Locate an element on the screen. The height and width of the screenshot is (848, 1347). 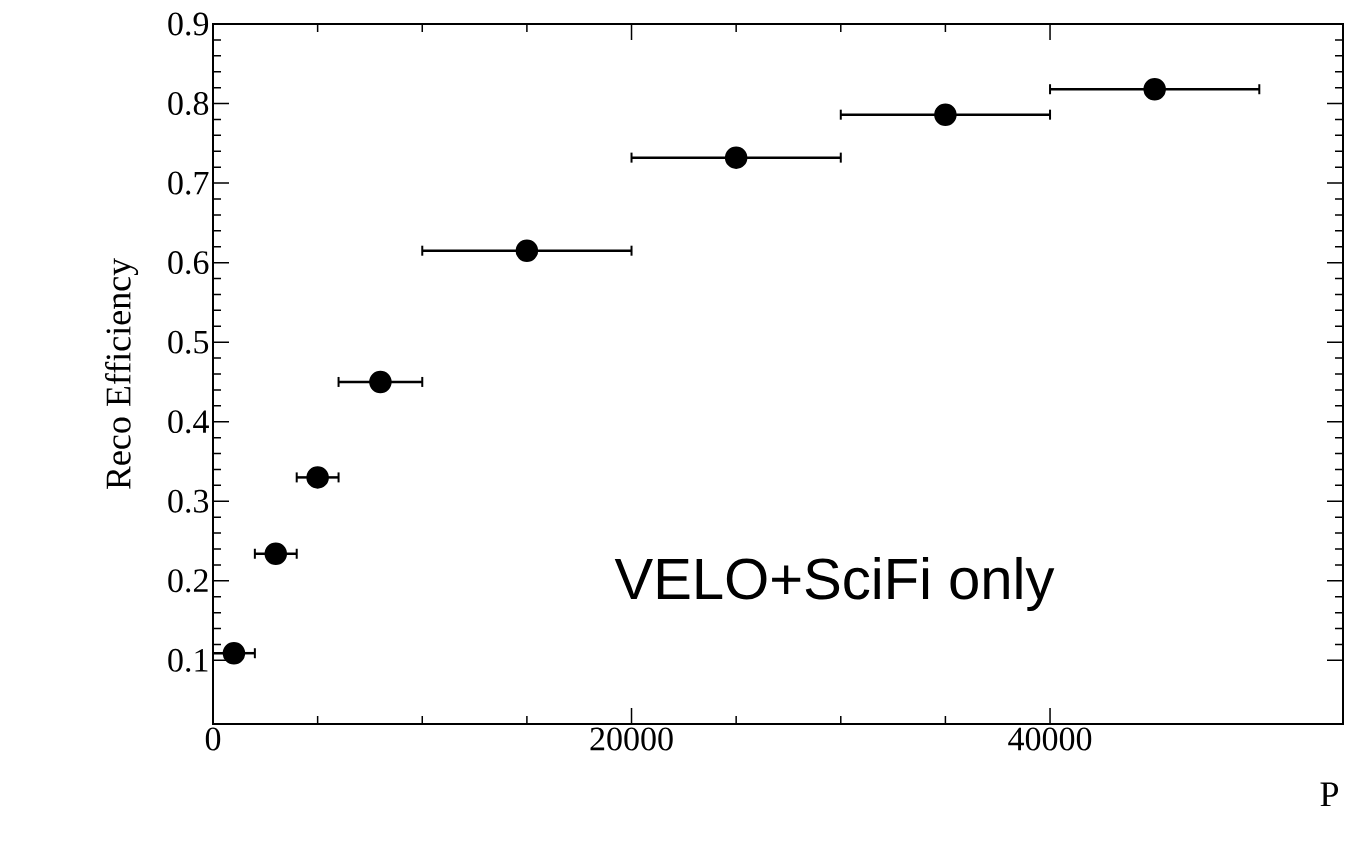
x-tick-label: 0 is located at coordinates (213, 739).